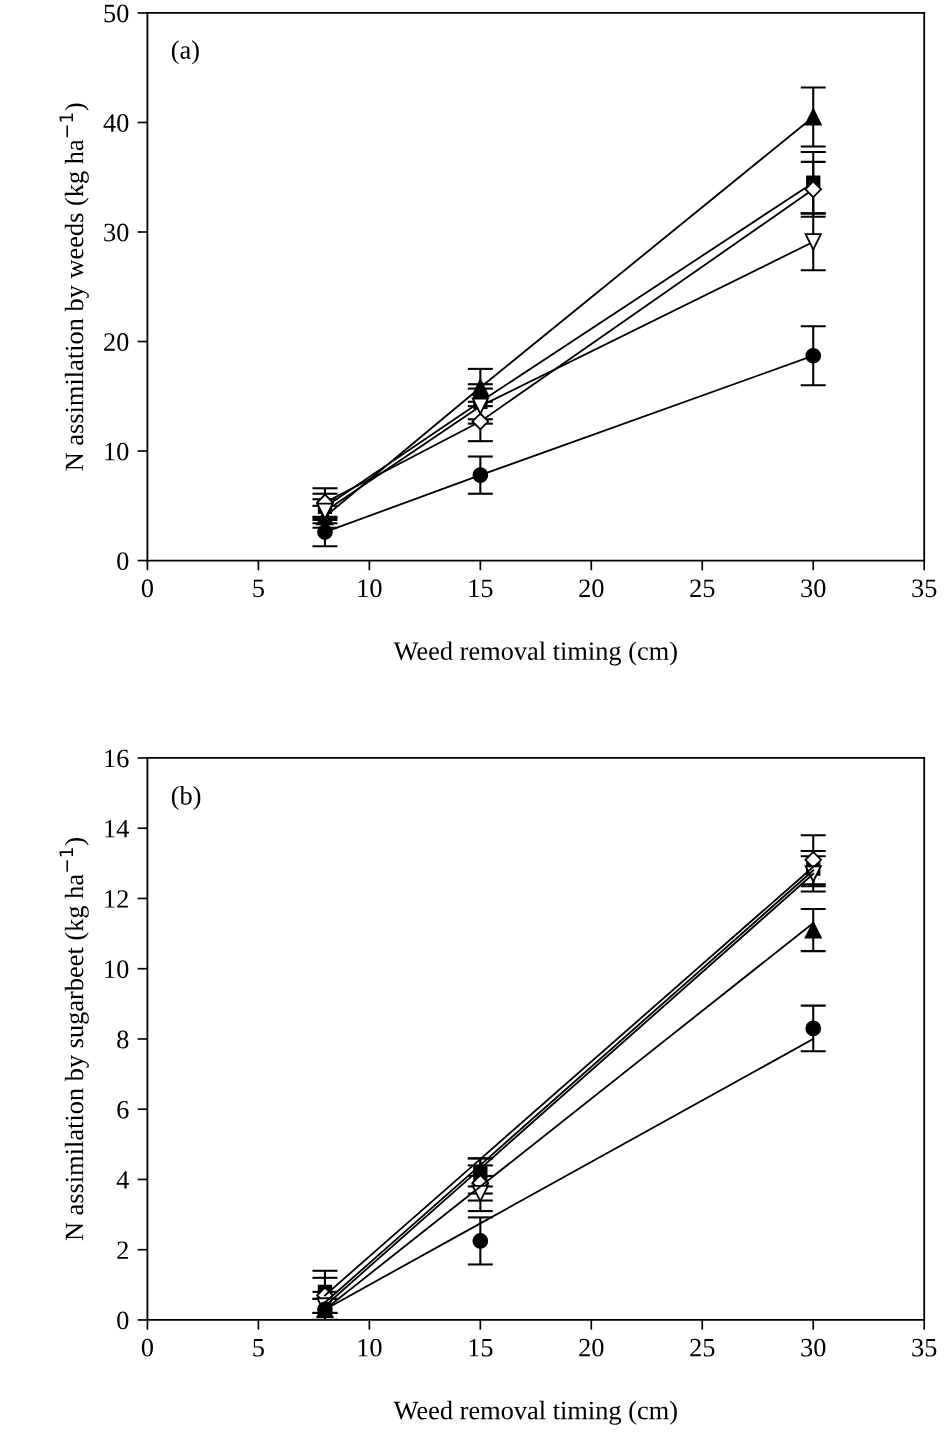  I want to click on y-axis-title: N assimilation by sugarbeet (kg ha$^{−1}$), so click(74, 1039).